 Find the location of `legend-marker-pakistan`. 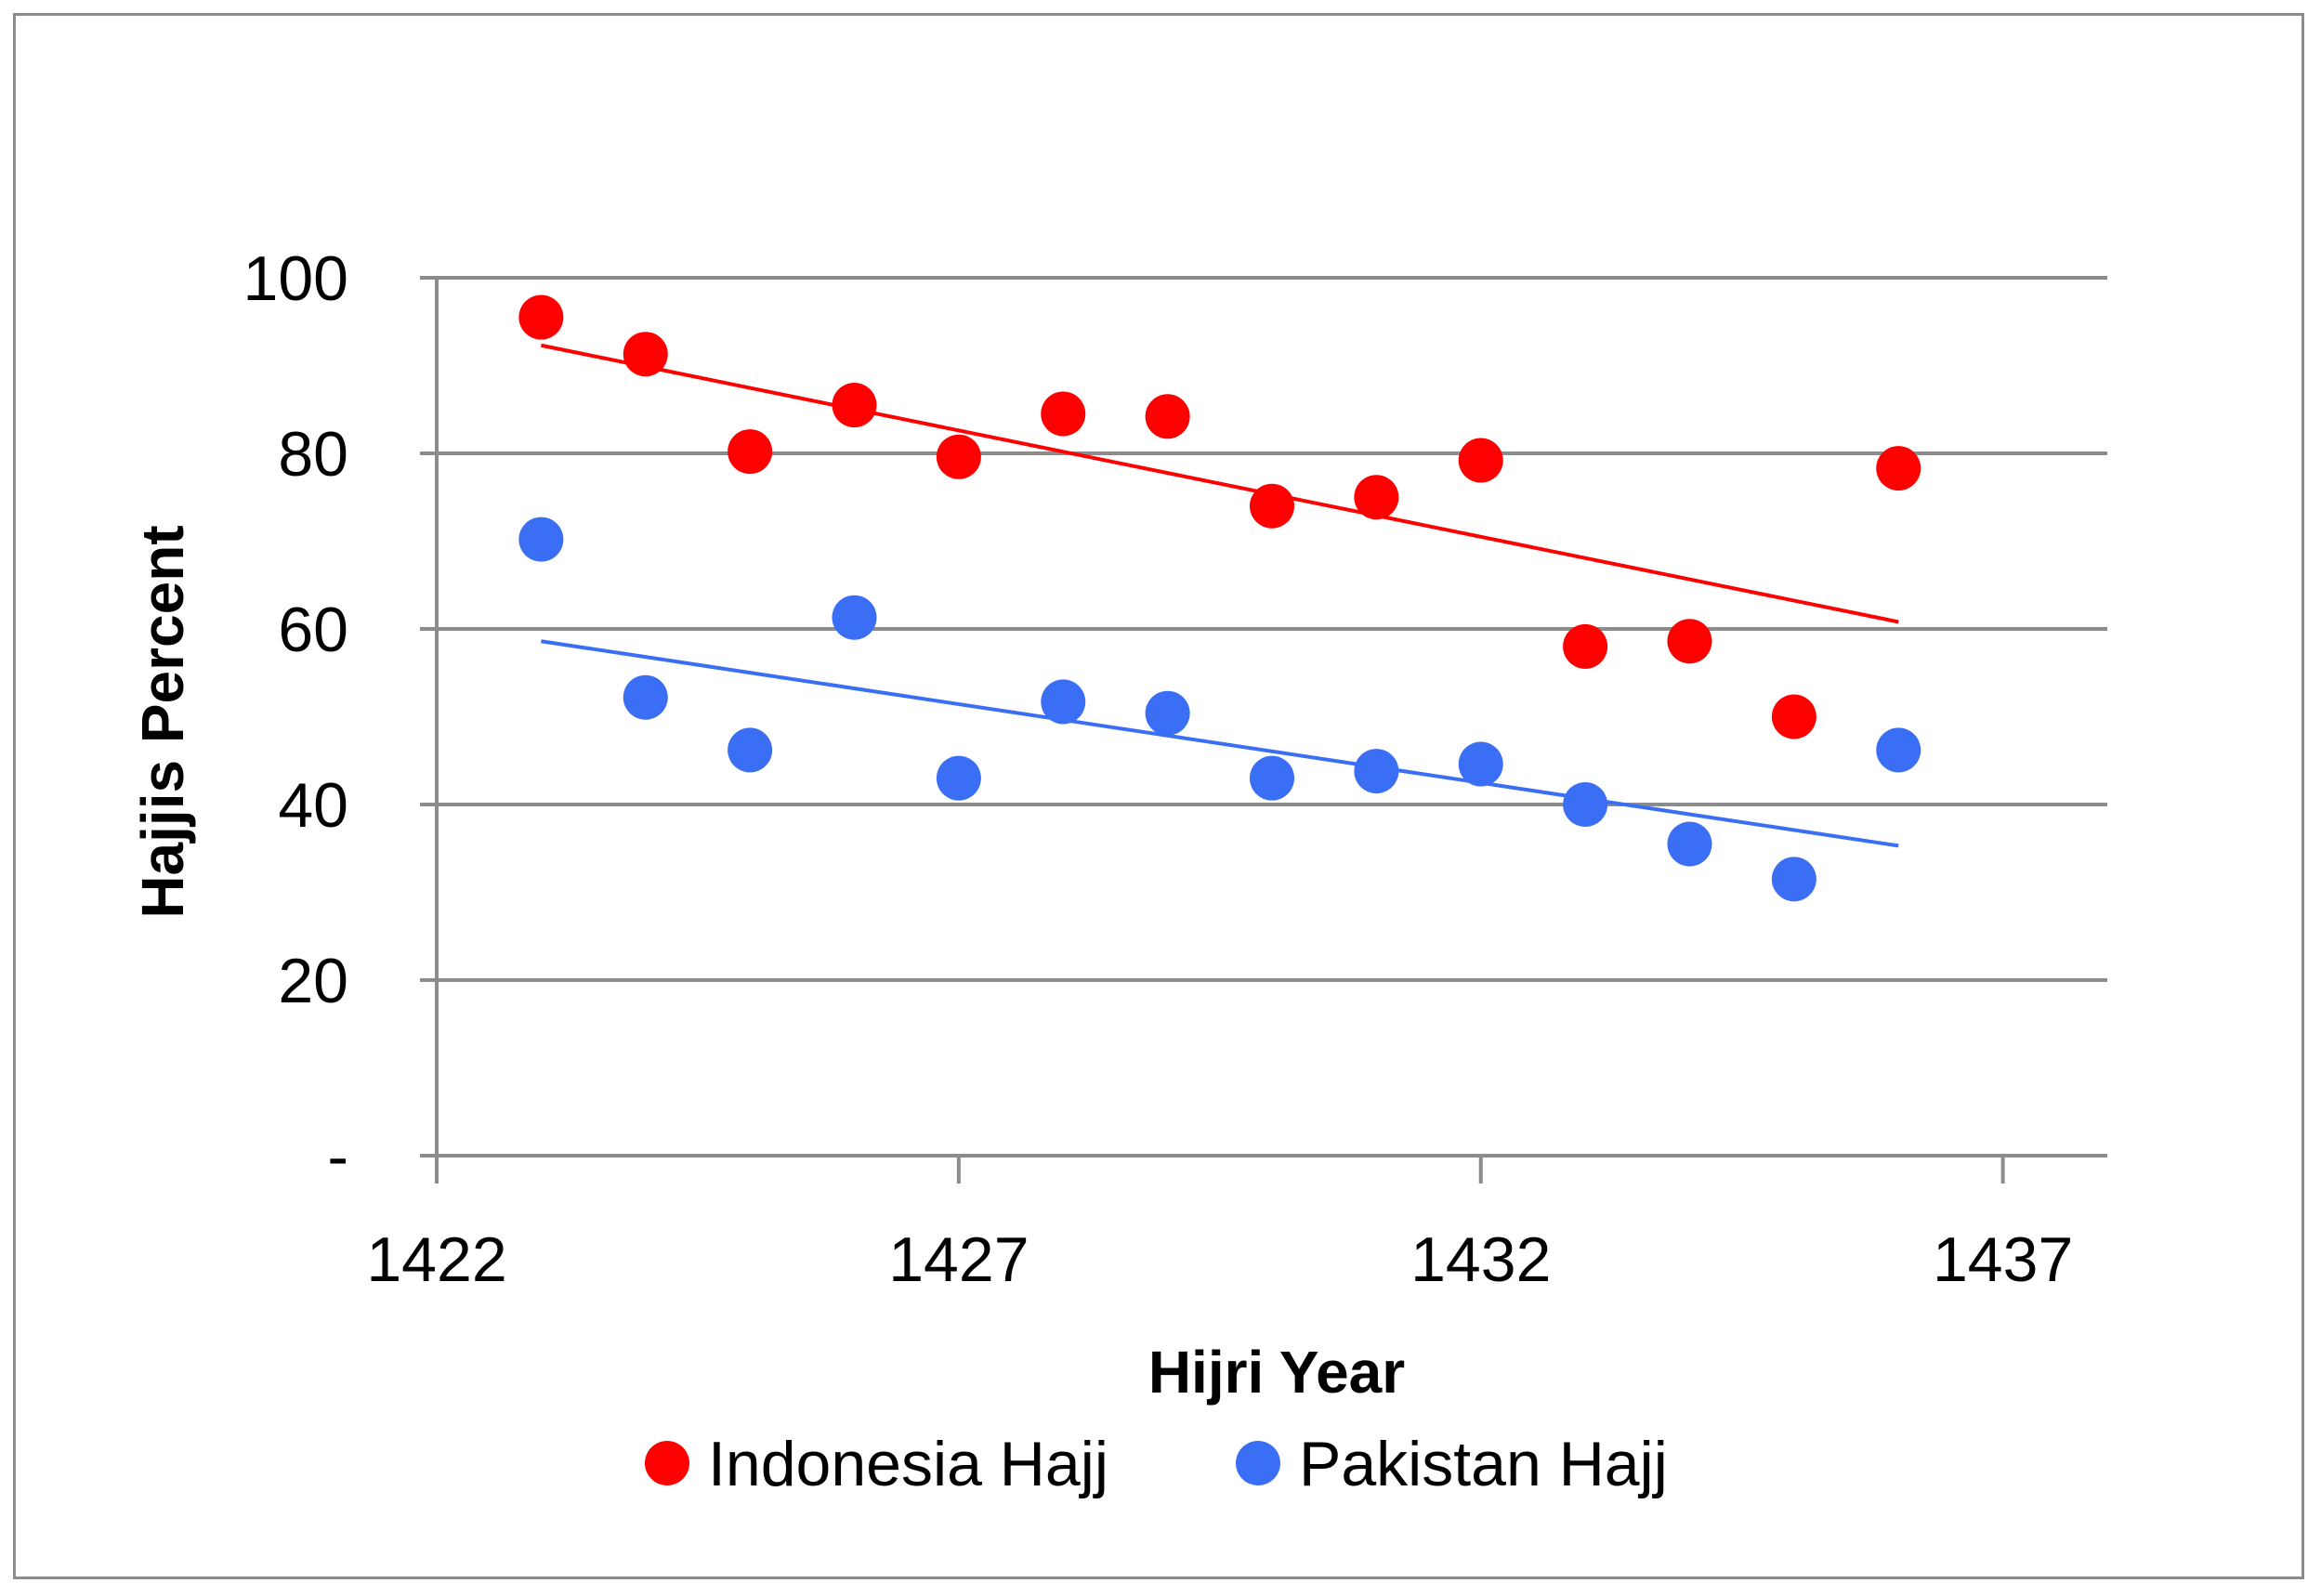

legend-marker-pakistan is located at coordinates (1258, 1463).